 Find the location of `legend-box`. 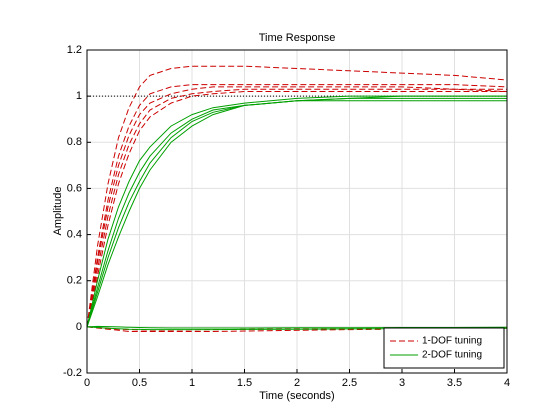

legend-box is located at coordinates (444, 348).